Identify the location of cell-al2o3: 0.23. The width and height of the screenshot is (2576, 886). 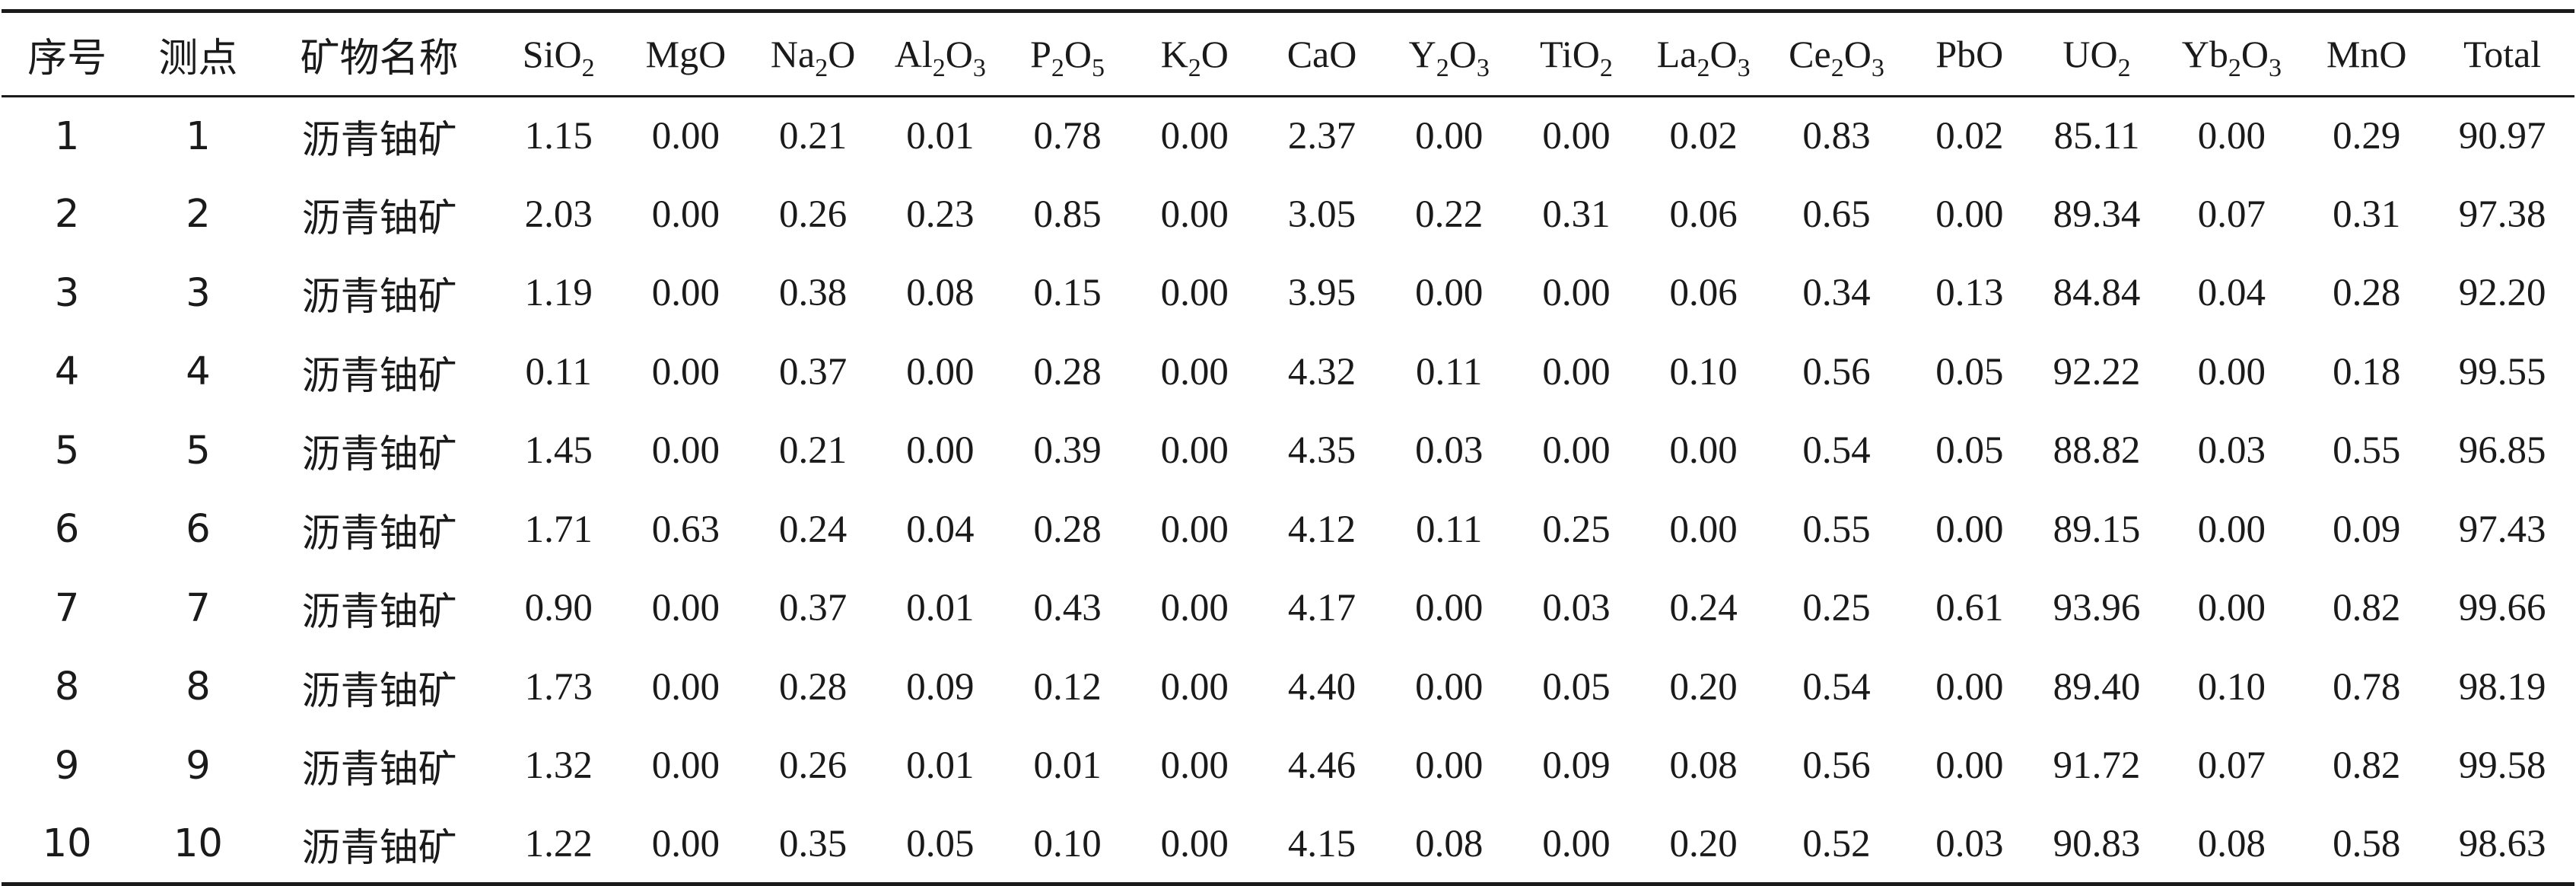
(941, 214).